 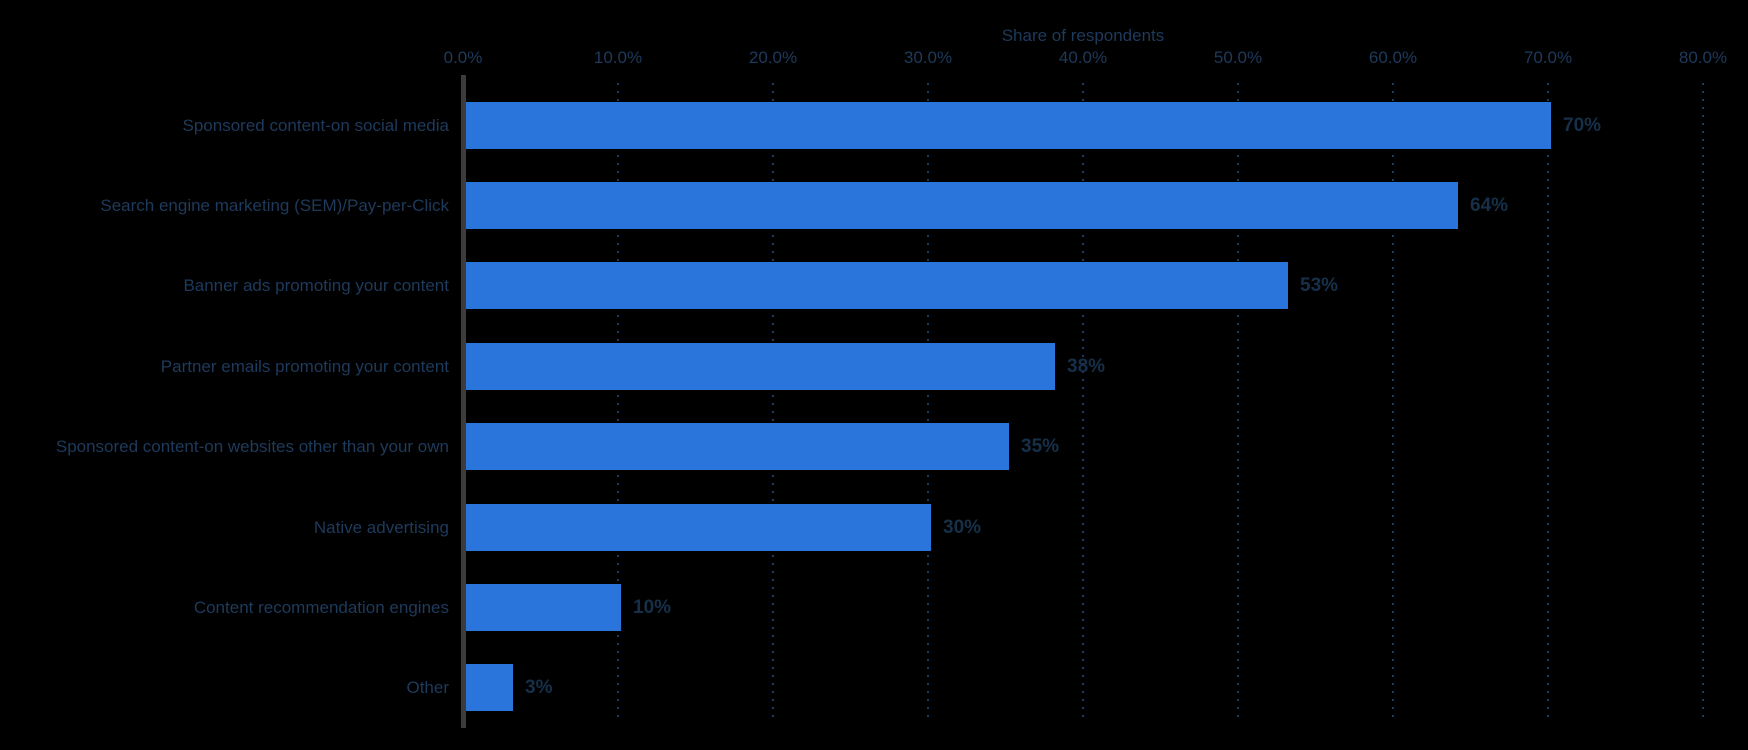 I want to click on x-axis-tick-label: 50.0%, so click(x=1238, y=57).